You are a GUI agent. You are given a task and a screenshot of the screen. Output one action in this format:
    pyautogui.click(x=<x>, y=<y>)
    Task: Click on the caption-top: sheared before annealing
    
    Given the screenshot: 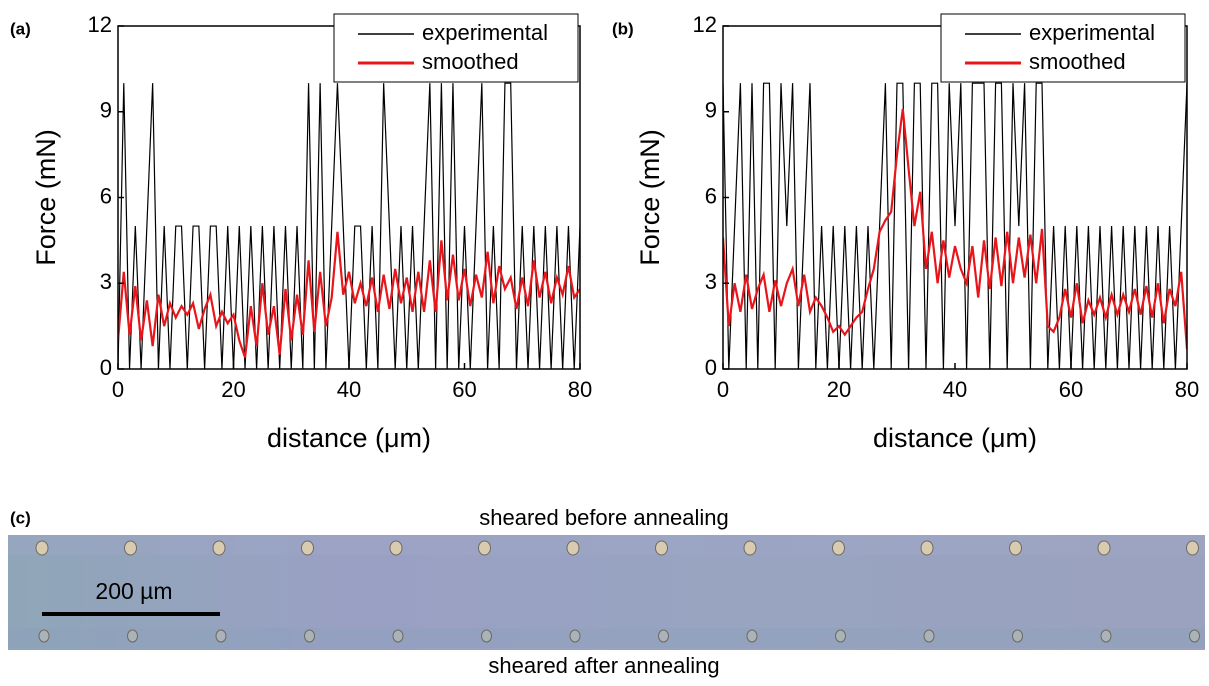 What is the action you would take?
    pyautogui.click(x=604, y=517)
    